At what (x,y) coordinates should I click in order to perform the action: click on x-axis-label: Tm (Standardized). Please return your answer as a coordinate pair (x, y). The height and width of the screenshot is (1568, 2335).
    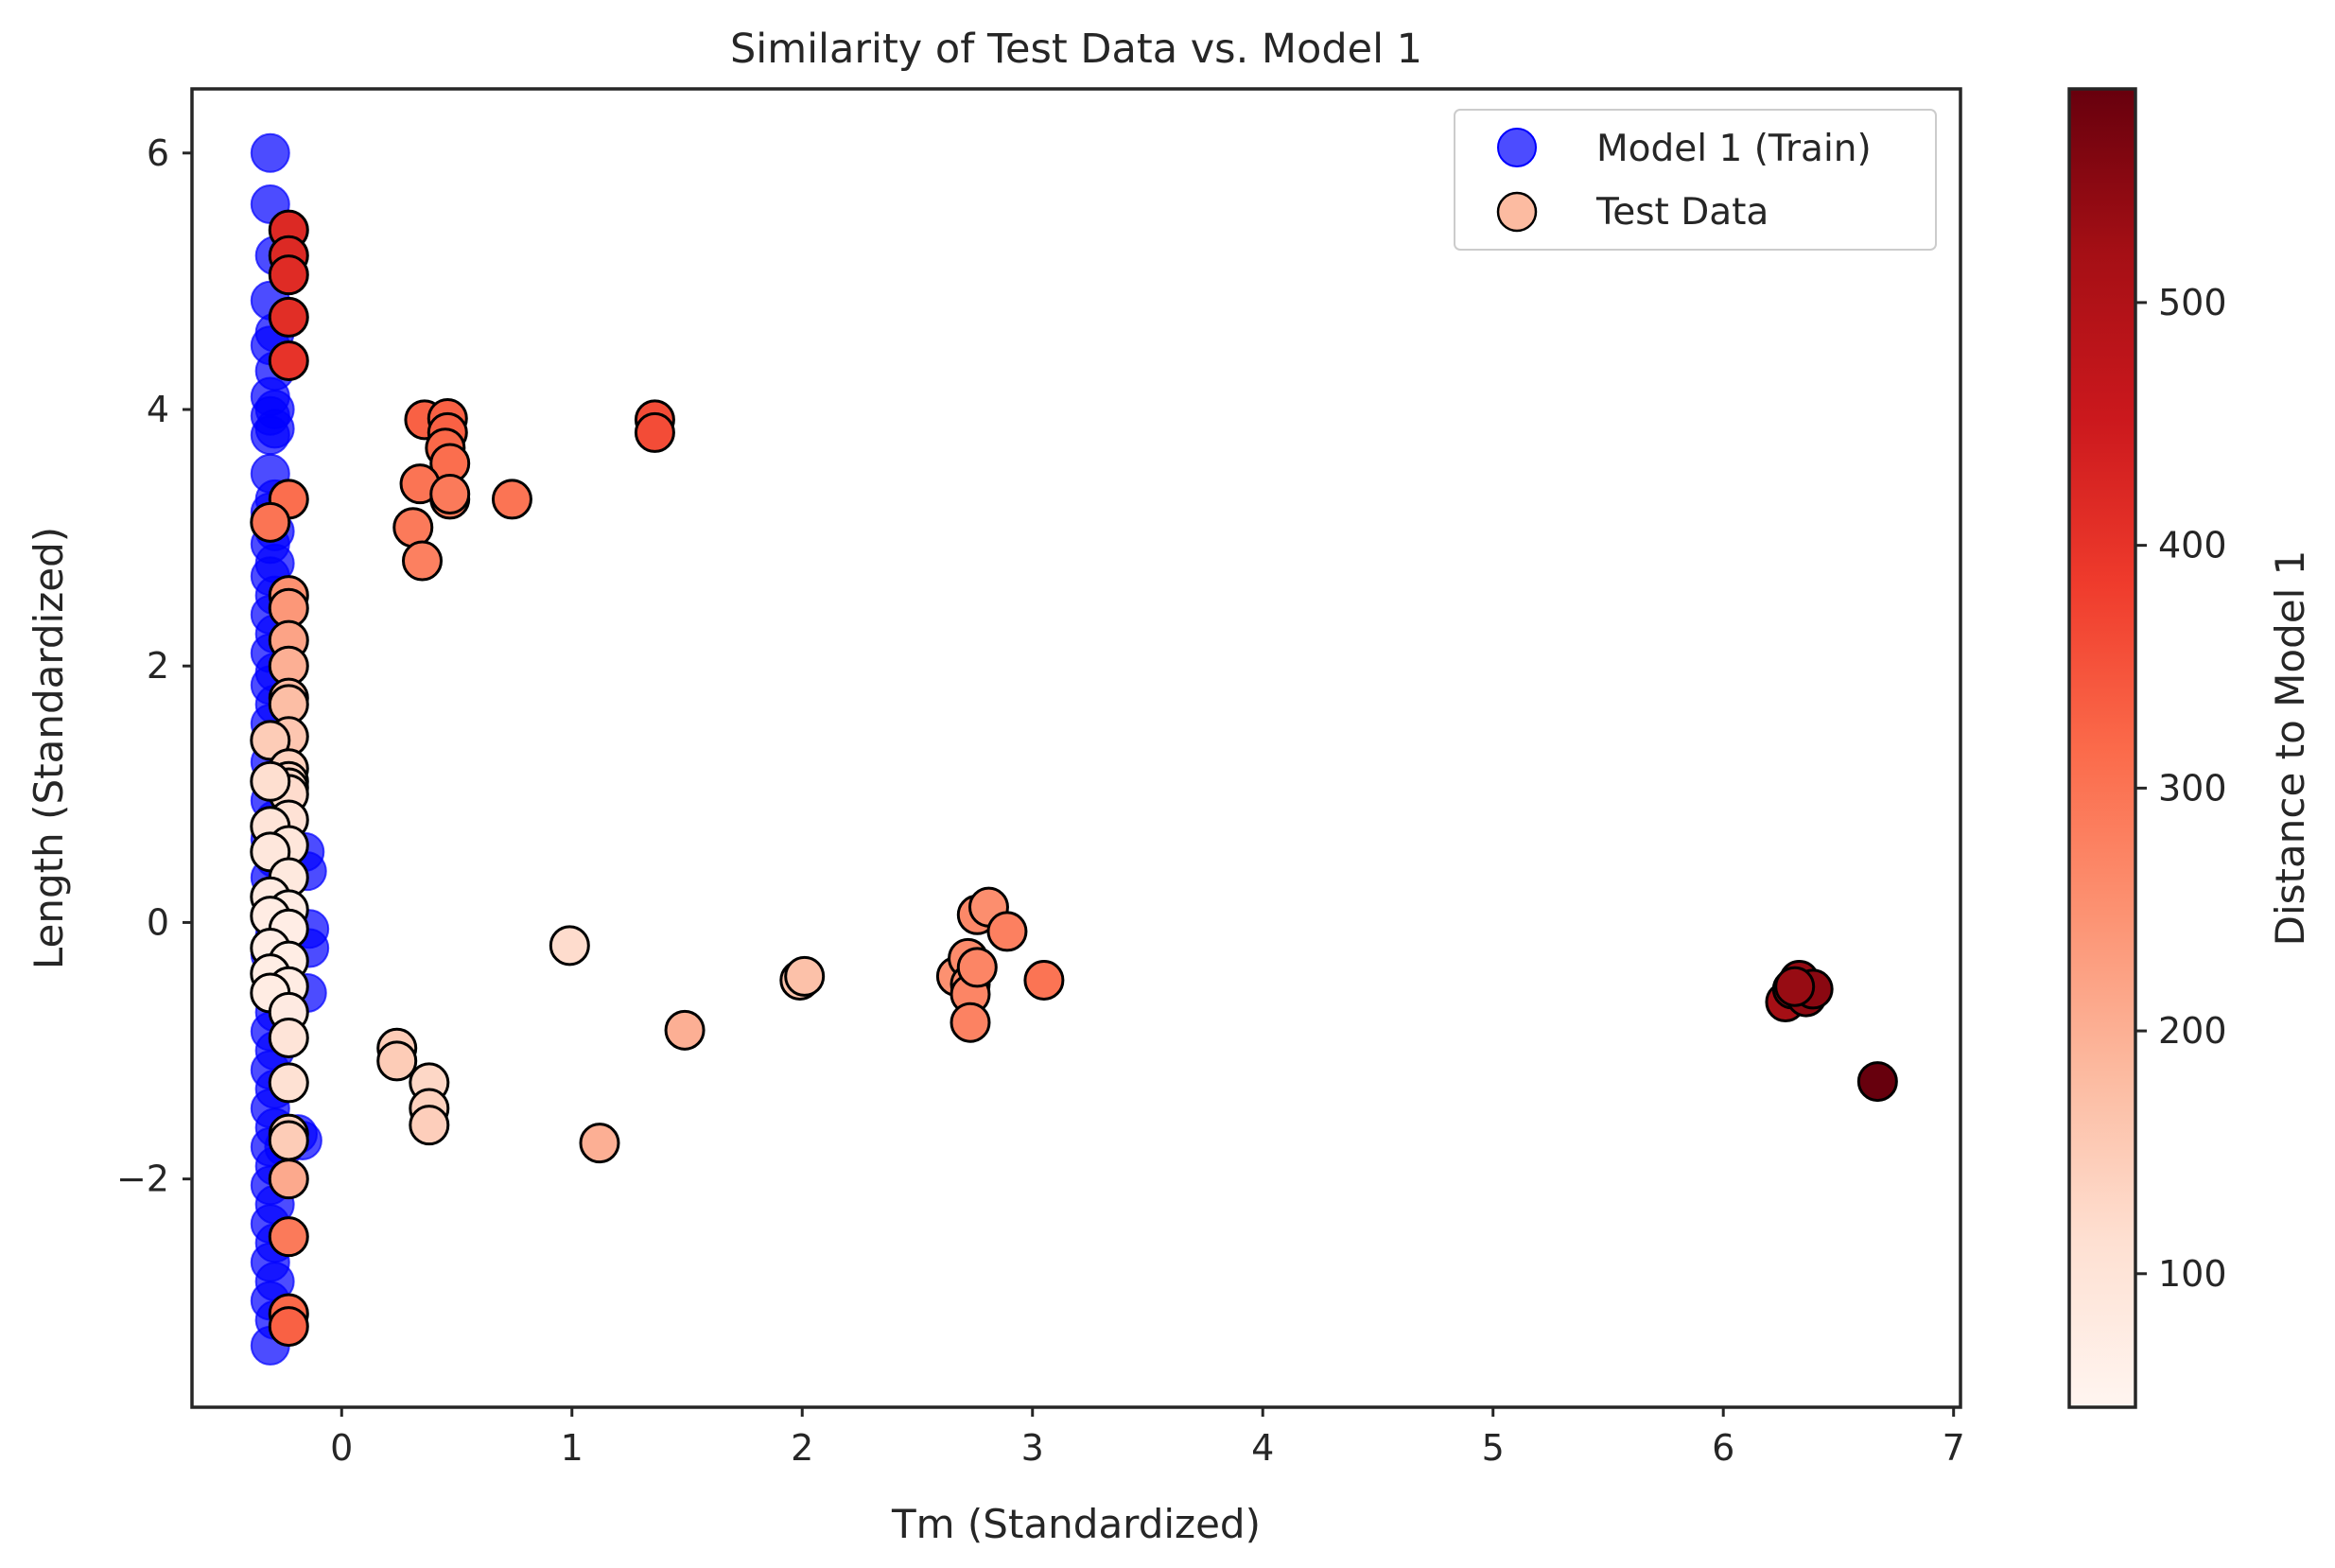
    Looking at the image, I should click on (1076, 1524).